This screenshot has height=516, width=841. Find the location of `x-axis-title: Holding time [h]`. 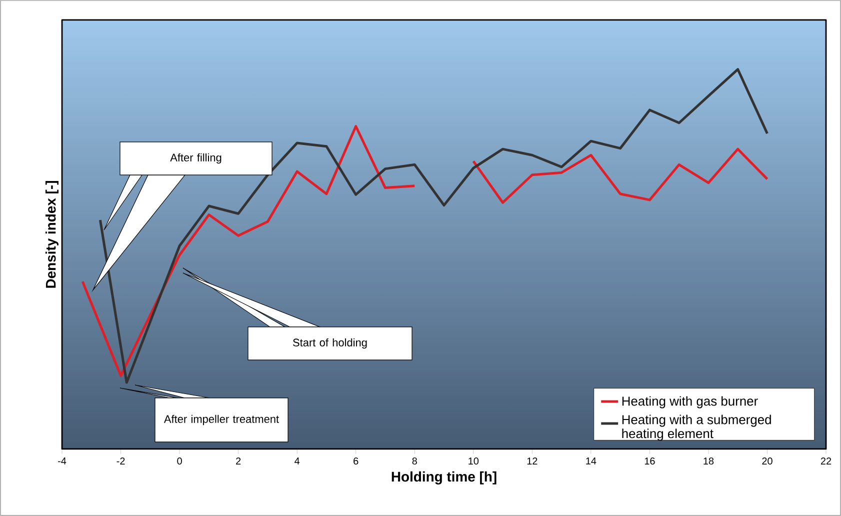

x-axis-title: Holding time [h] is located at coordinates (444, 477).